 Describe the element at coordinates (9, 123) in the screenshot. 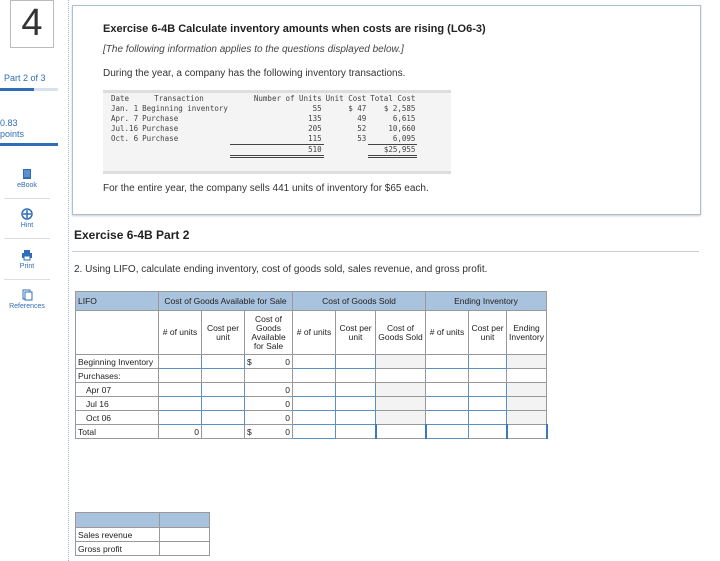

I see `points-value: 0.83` at that location.